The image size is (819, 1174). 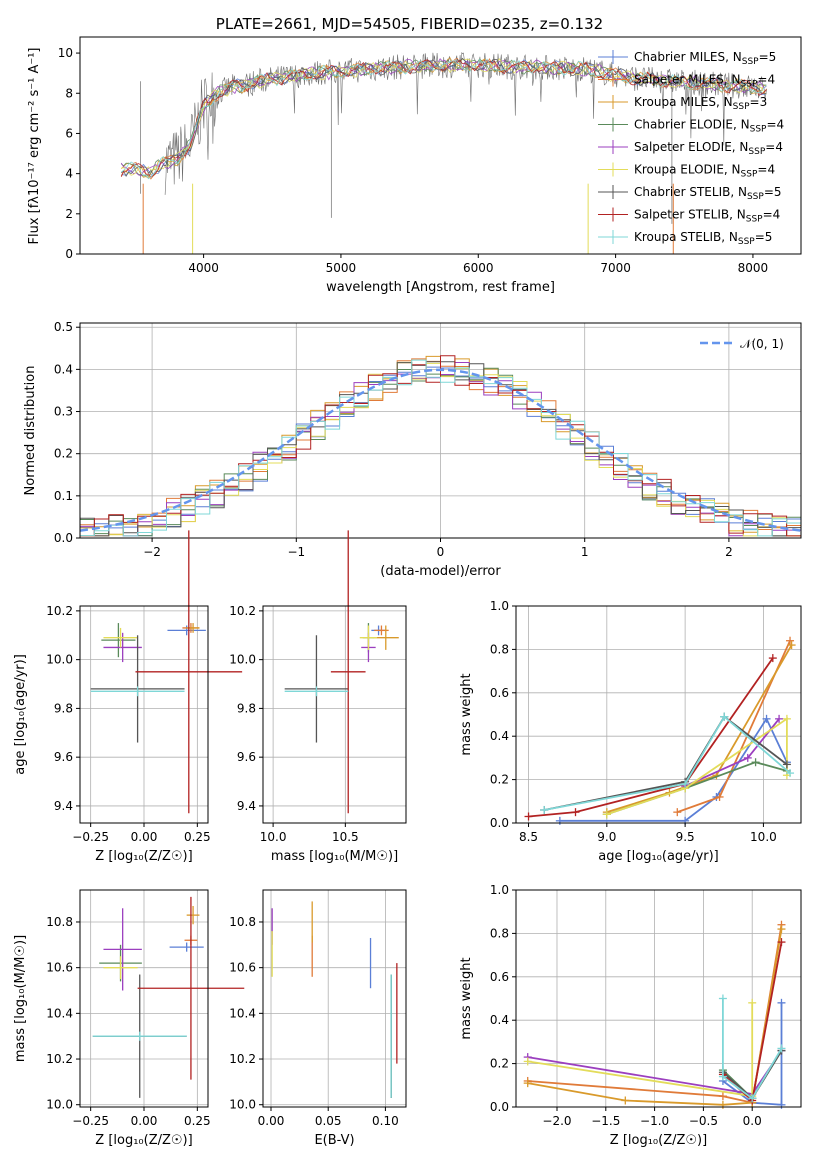 I want to click on legend-entry: Kroupa MILES, NSSP=3, so click(x=700, y=103).